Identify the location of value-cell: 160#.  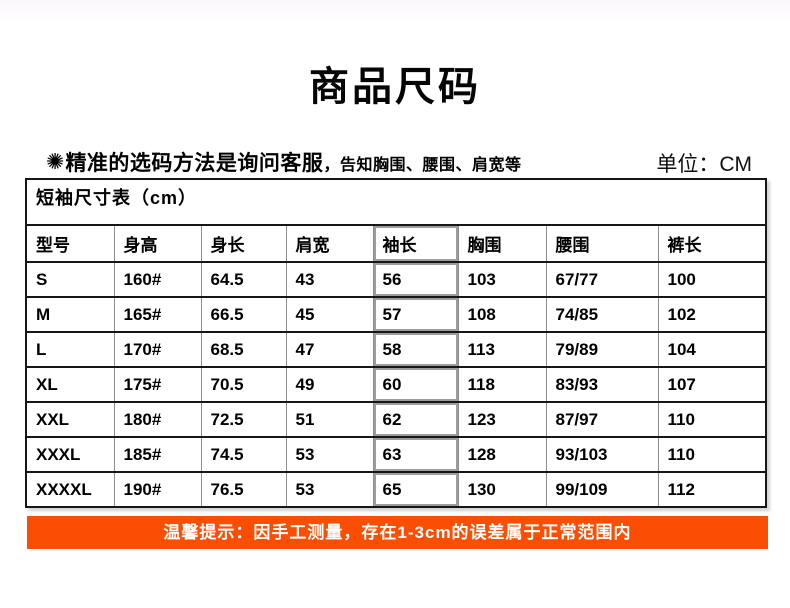
(158, 280).